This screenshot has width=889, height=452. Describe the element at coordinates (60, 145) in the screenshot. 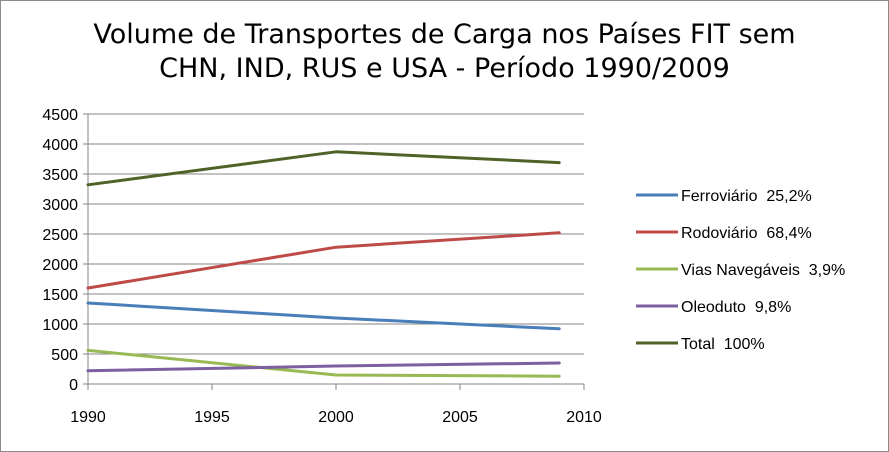

I see `y-tick-label: 4000` at that location.